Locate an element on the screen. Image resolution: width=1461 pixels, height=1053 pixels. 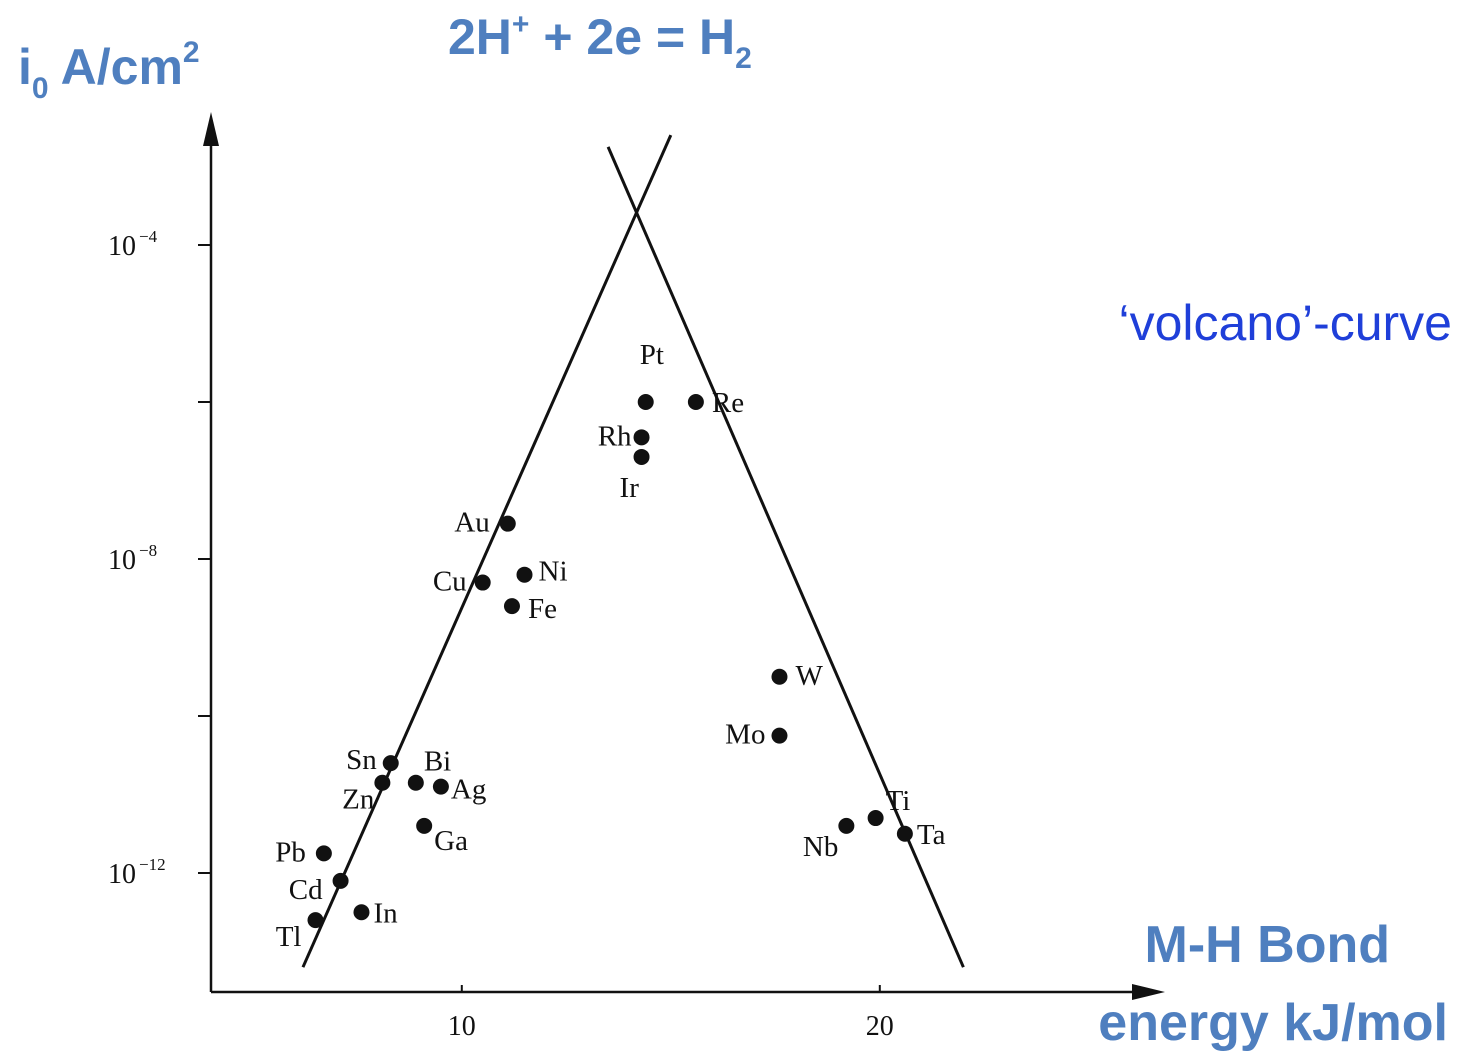
y-tick-label: 10 −4 is located at coordinates (133, 244).